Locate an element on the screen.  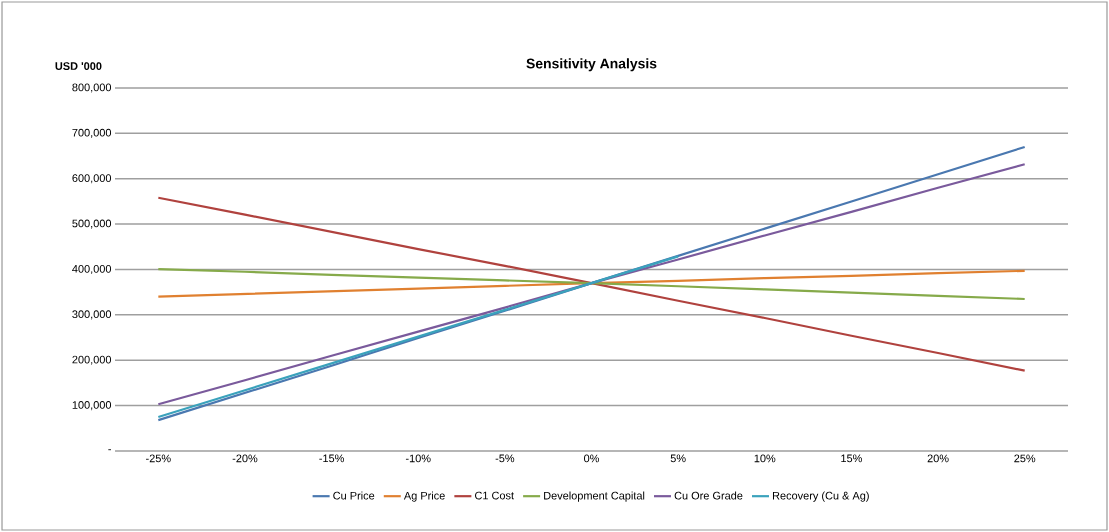
legend-label: Development Capital is located at coordinates (594, 496).